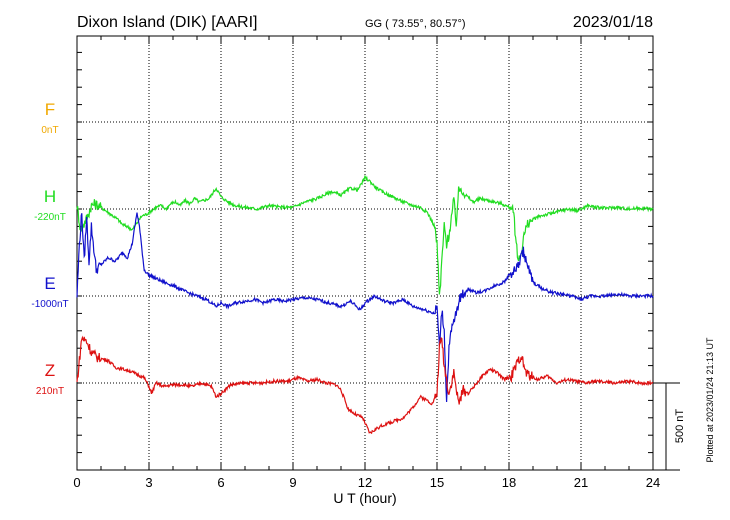 This screenshot has height=520, width=730. I want to click on x-tick-label: 24, so click(653, 482).